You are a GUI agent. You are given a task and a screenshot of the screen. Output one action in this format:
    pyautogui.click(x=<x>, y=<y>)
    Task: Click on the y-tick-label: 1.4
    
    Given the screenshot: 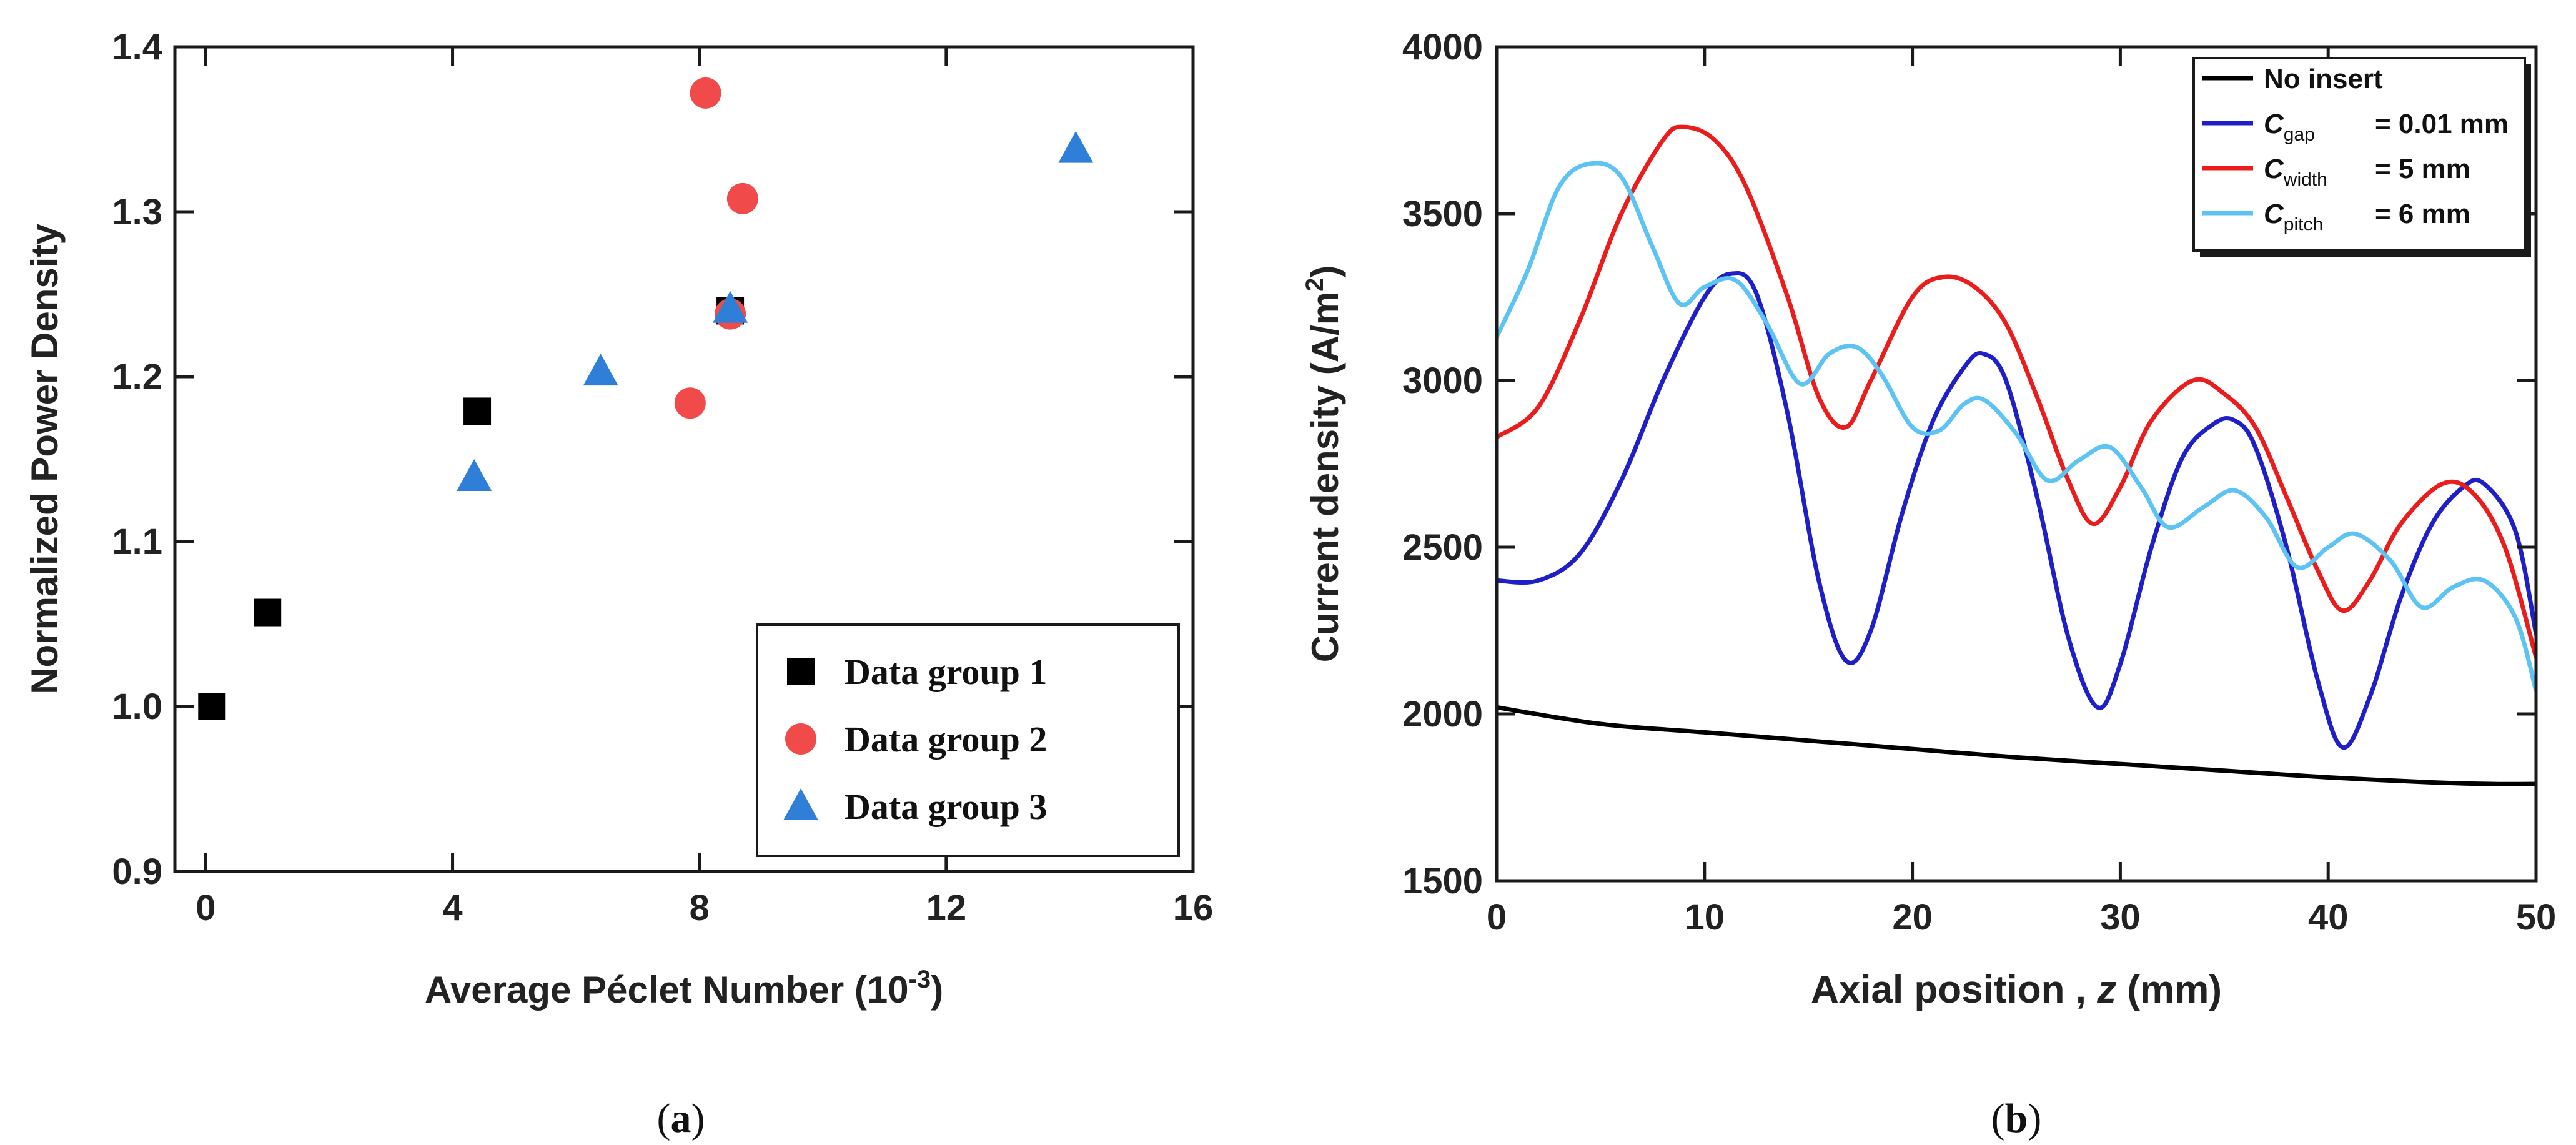 What is the action you would take?
    pyautogui.click(x=137, y=47)
    